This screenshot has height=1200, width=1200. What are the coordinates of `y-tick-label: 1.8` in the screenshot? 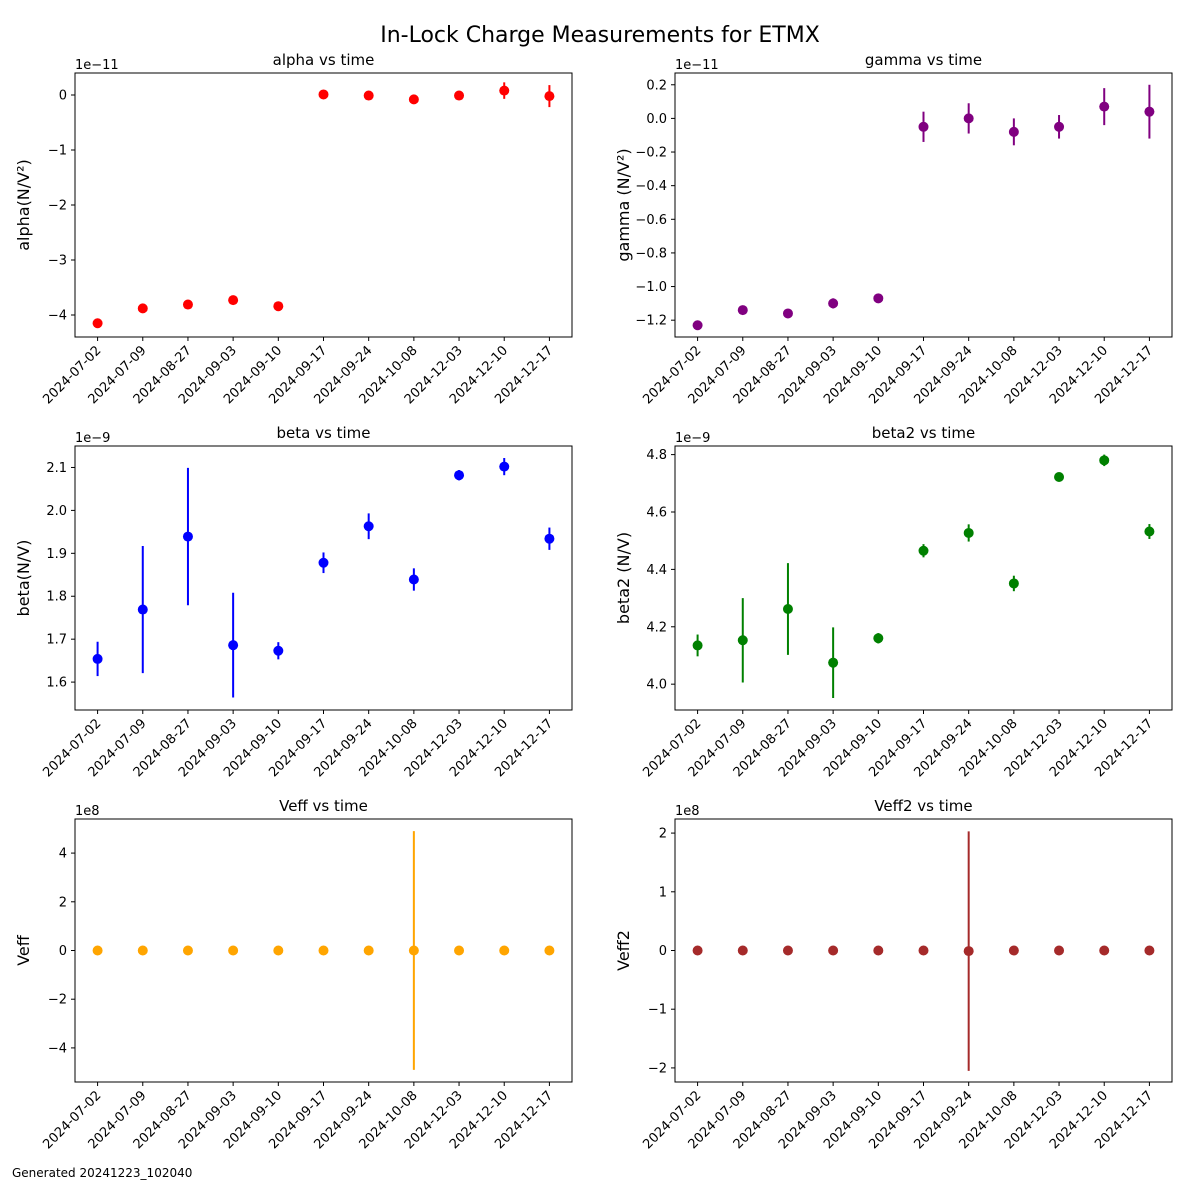 It's located at (56, 597).